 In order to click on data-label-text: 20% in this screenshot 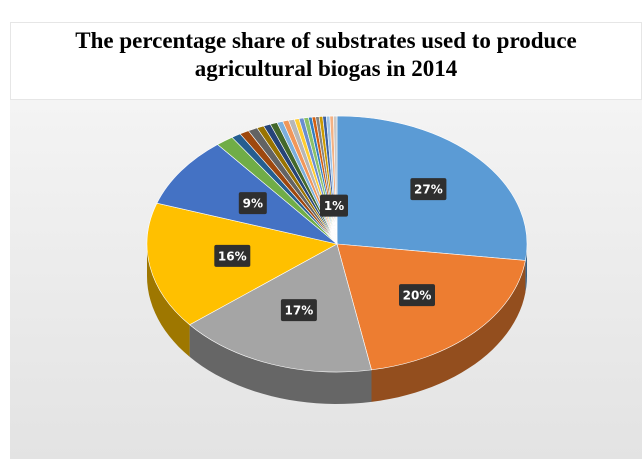, I will do `click(417, 296)`.